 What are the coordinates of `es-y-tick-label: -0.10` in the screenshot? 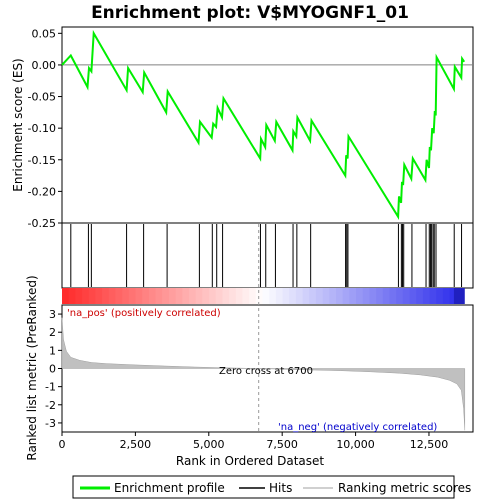 It's located at (42, 128).